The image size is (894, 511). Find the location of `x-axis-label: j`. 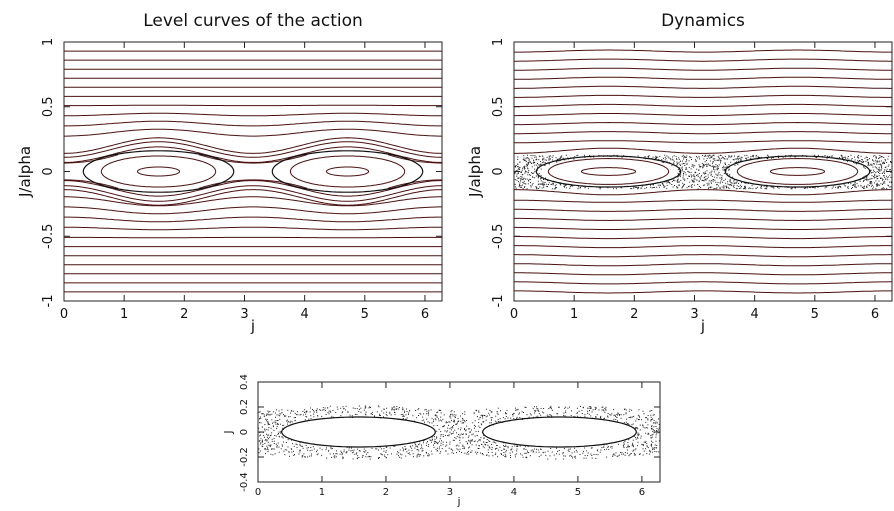

x-axis-label: j is located at coordinates (702, 326).